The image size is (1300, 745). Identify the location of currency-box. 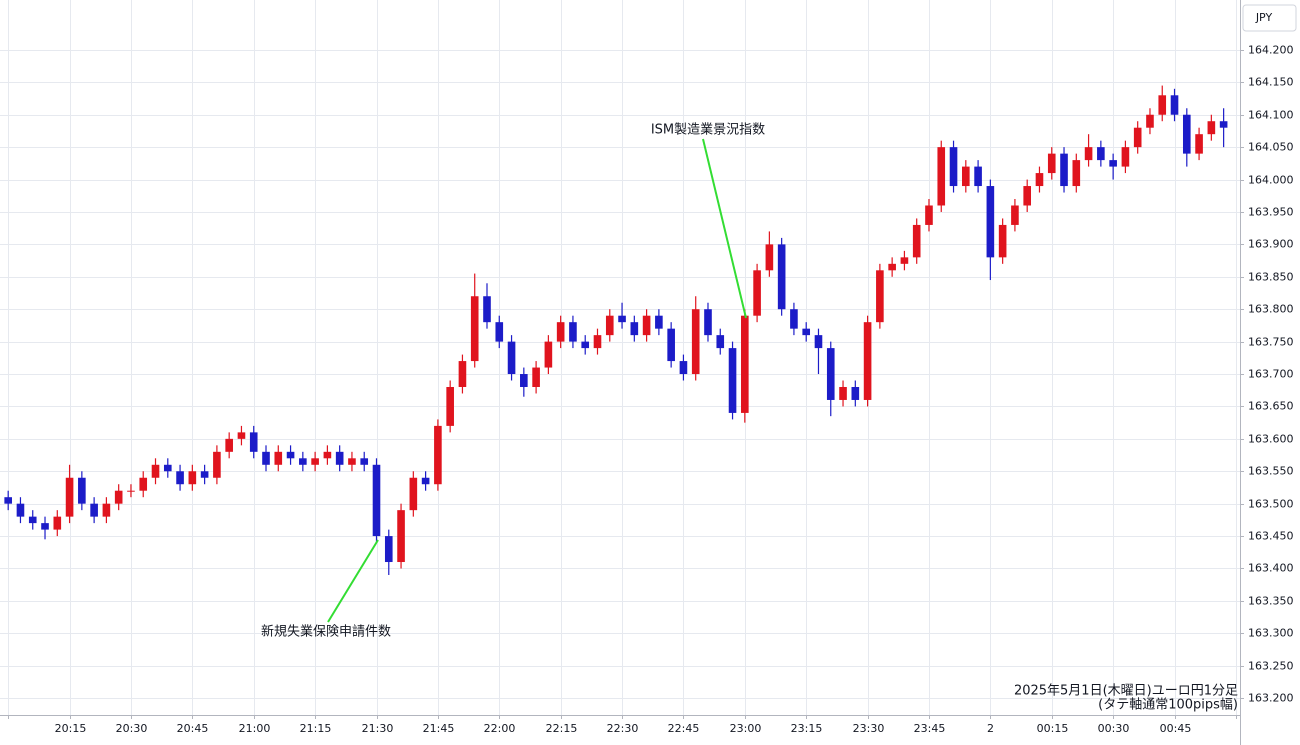
(1269, 18).